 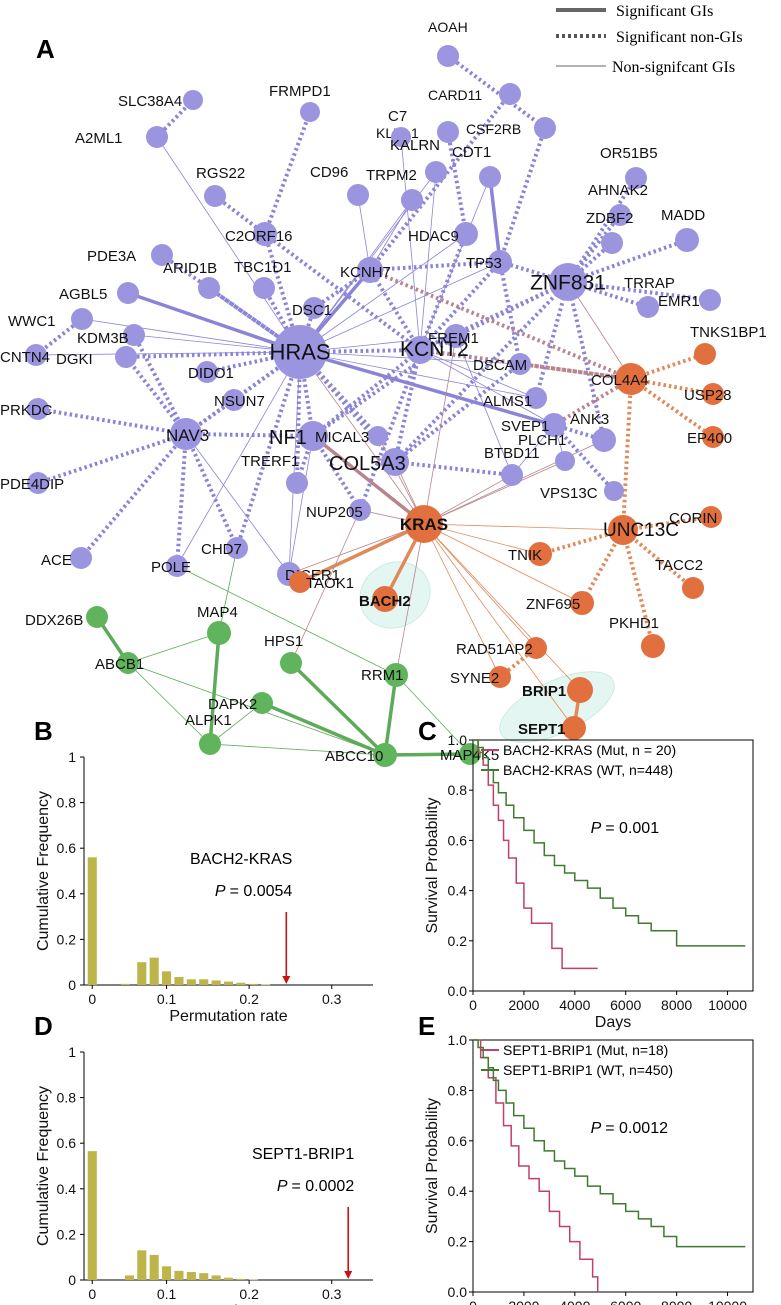 What do you see at coordinates (187, 435) in the screenshot?
I see `node-label-nav3: NAV3` at bounding box center [187, 435].